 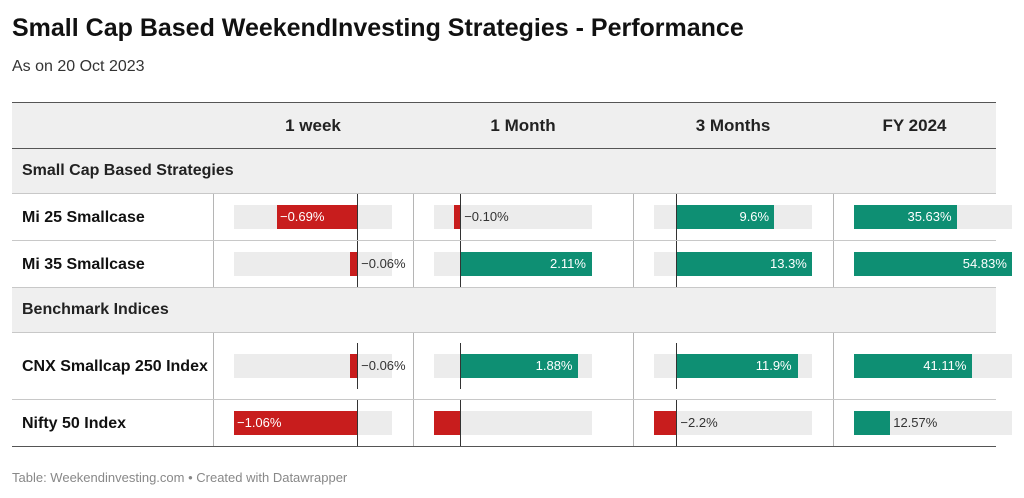 I want to click on value-cell: 13.3%, so click(x=733, y=264).